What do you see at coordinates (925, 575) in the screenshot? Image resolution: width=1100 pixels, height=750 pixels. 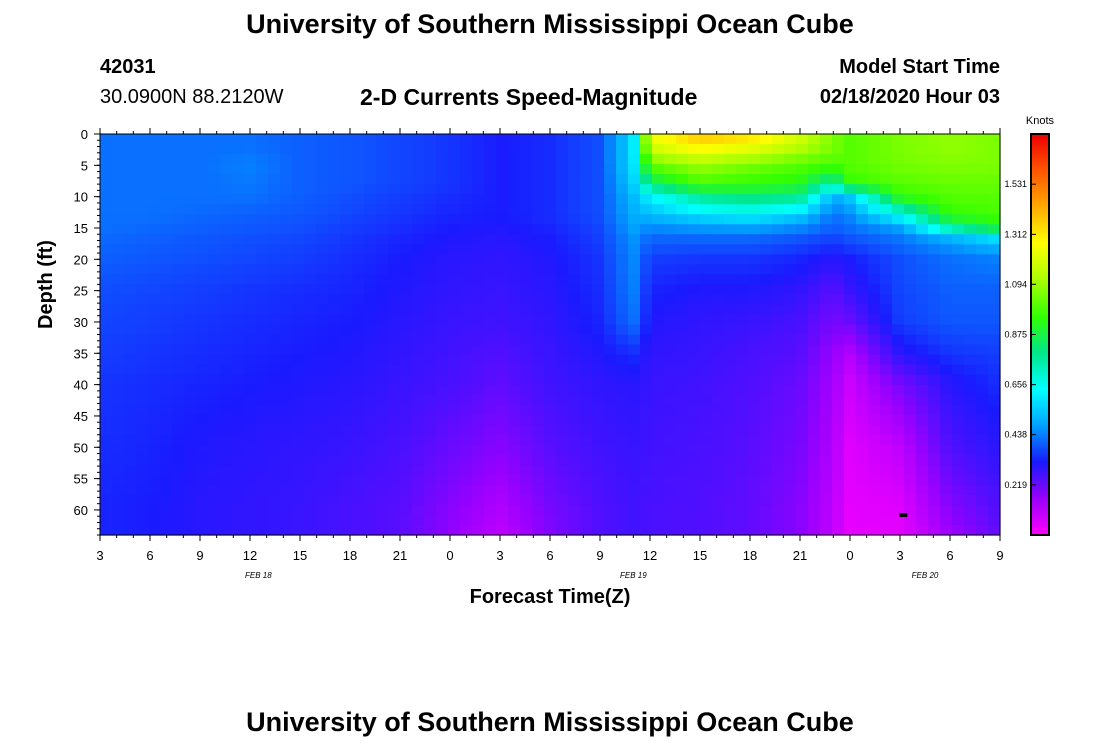 I see `date-label: FEB 20` at bounding box center [925, 575].